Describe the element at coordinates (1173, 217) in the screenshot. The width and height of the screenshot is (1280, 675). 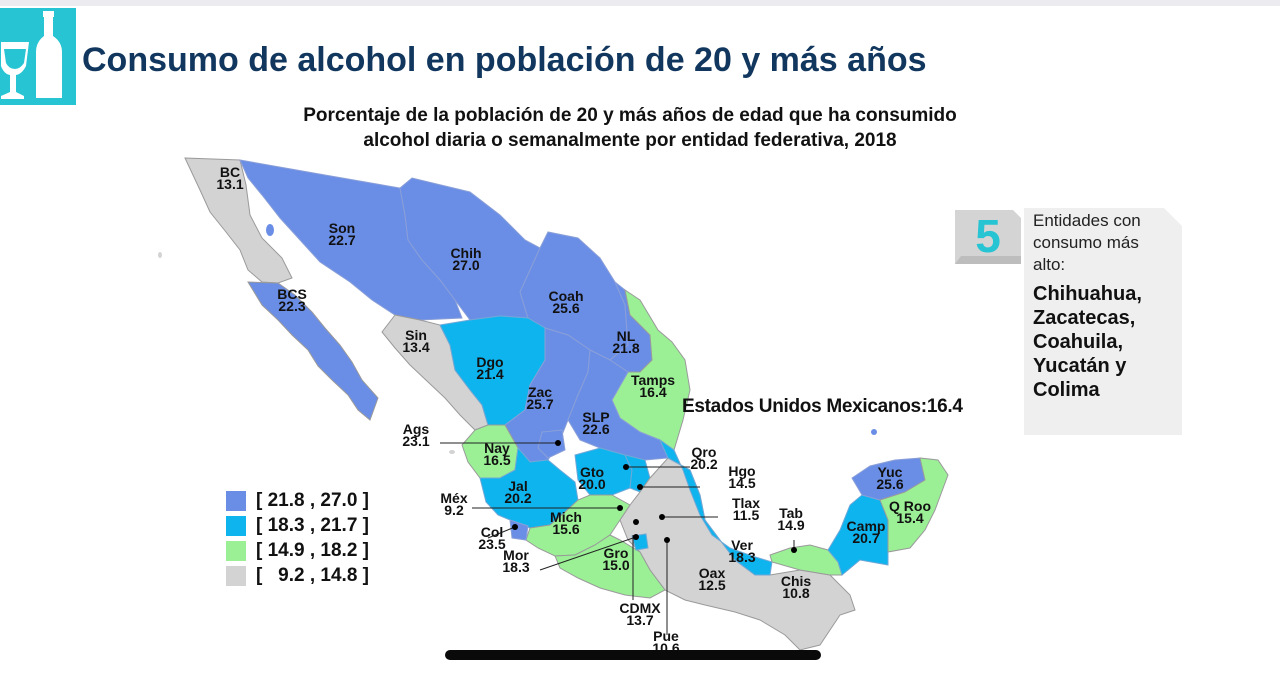
I see `card-fold-corner` at that location.